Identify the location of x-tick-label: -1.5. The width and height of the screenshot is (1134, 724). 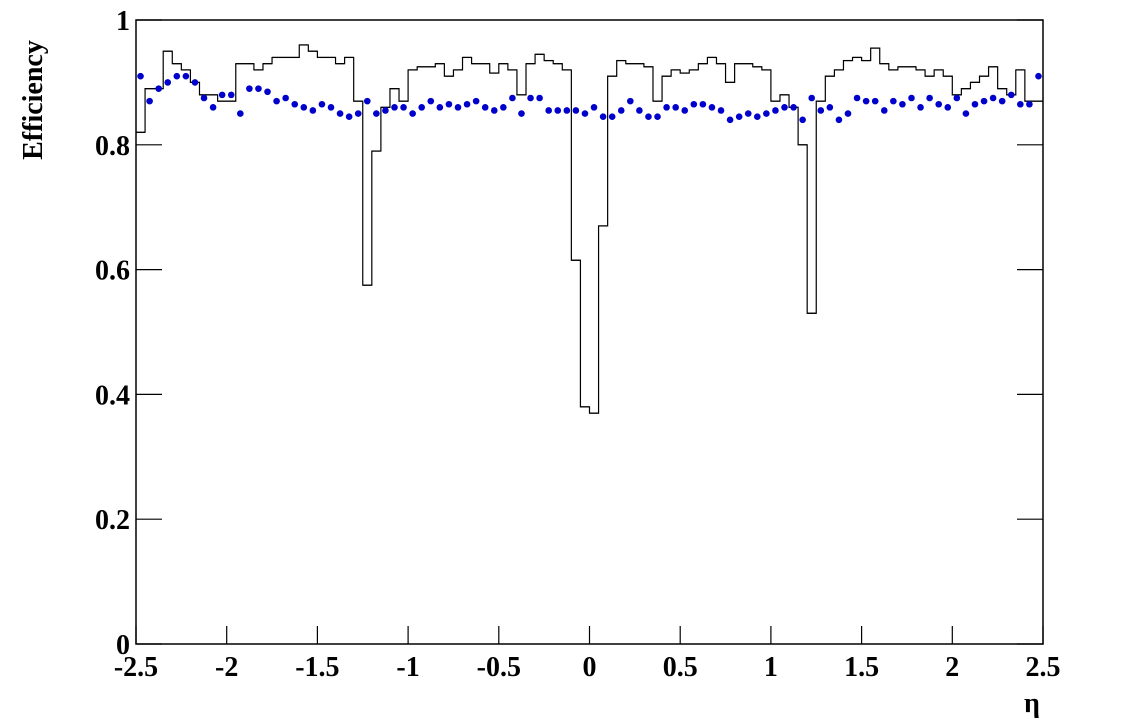
(317, 667).